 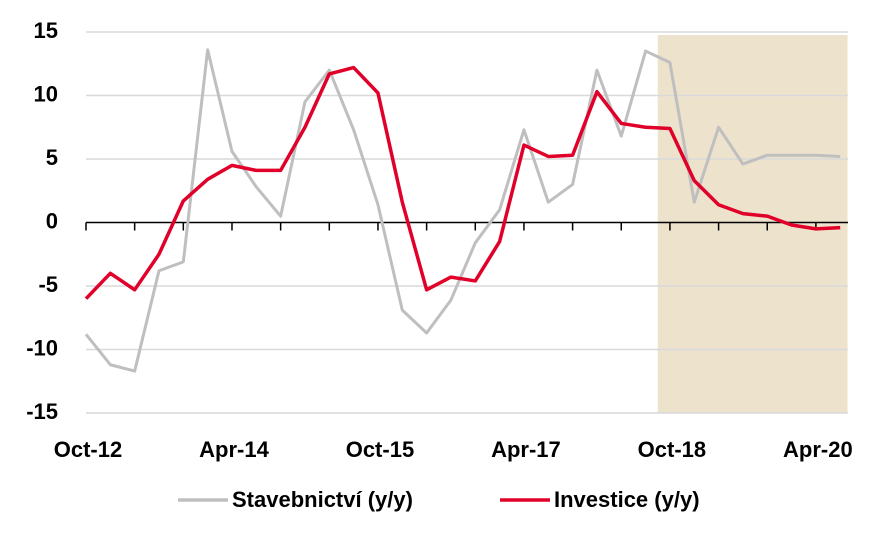 What do you see at coordinates (42, 411) in the screenshot?
I see `y-tick-label: -15` at bounding box center [42, 411].